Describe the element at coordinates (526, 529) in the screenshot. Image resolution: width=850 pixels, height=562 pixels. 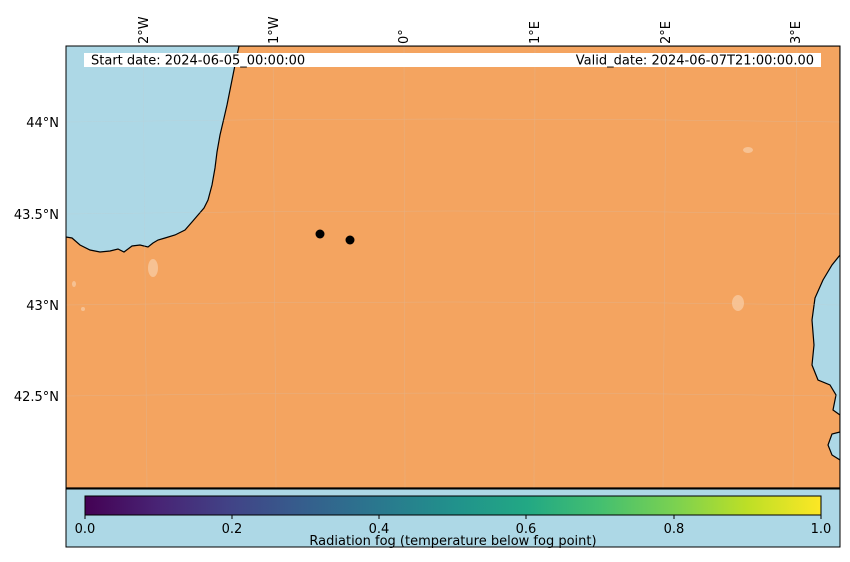
I see `colorbar-tick: 0.6` at that location.